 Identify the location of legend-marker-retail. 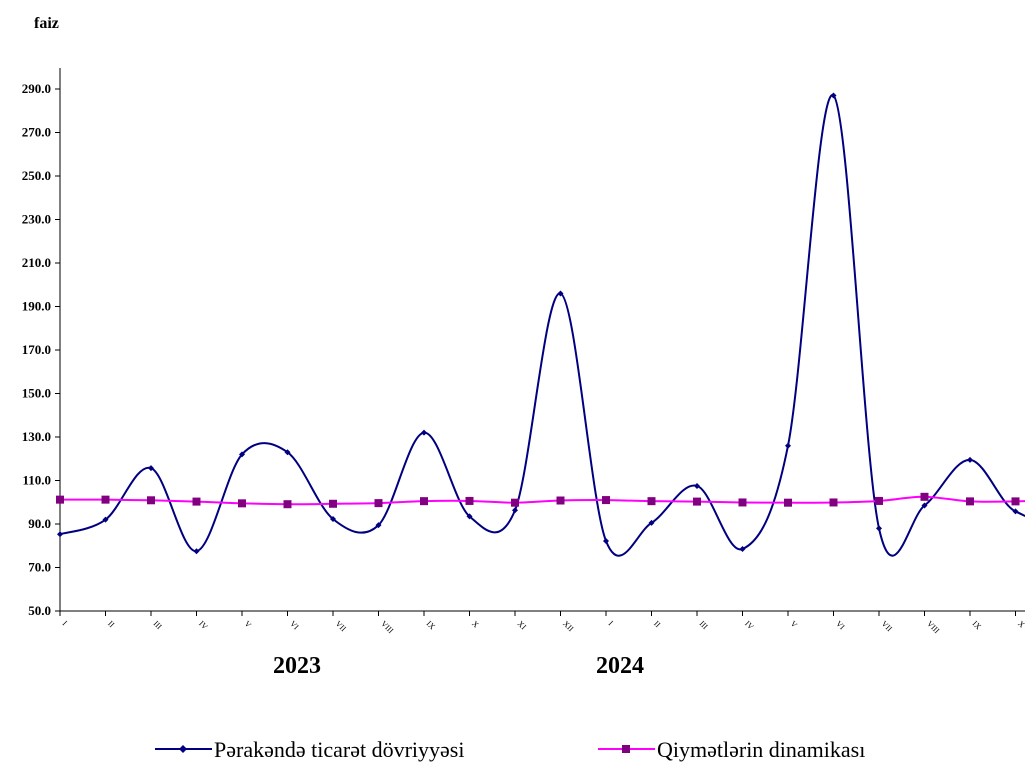
(183, 749).